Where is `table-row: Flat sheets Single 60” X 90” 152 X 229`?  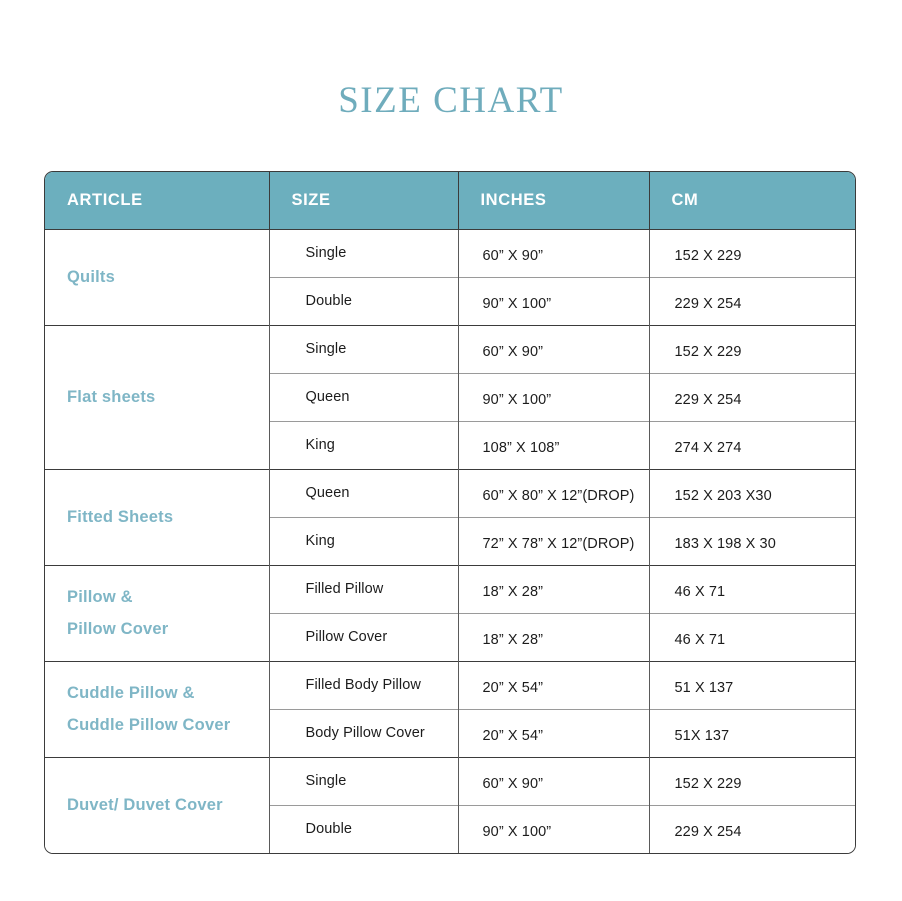 table-row: Flat sheets Single 60” X 90” 152 X 229 is located at coordinates (450, 396).